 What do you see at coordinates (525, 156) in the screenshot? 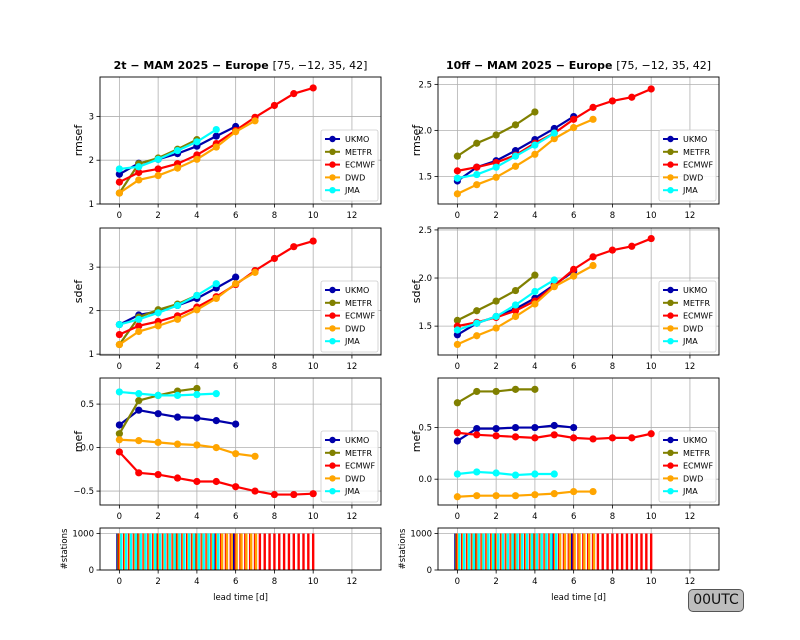
I see `series-dwd` at bounding box center [525, 156].